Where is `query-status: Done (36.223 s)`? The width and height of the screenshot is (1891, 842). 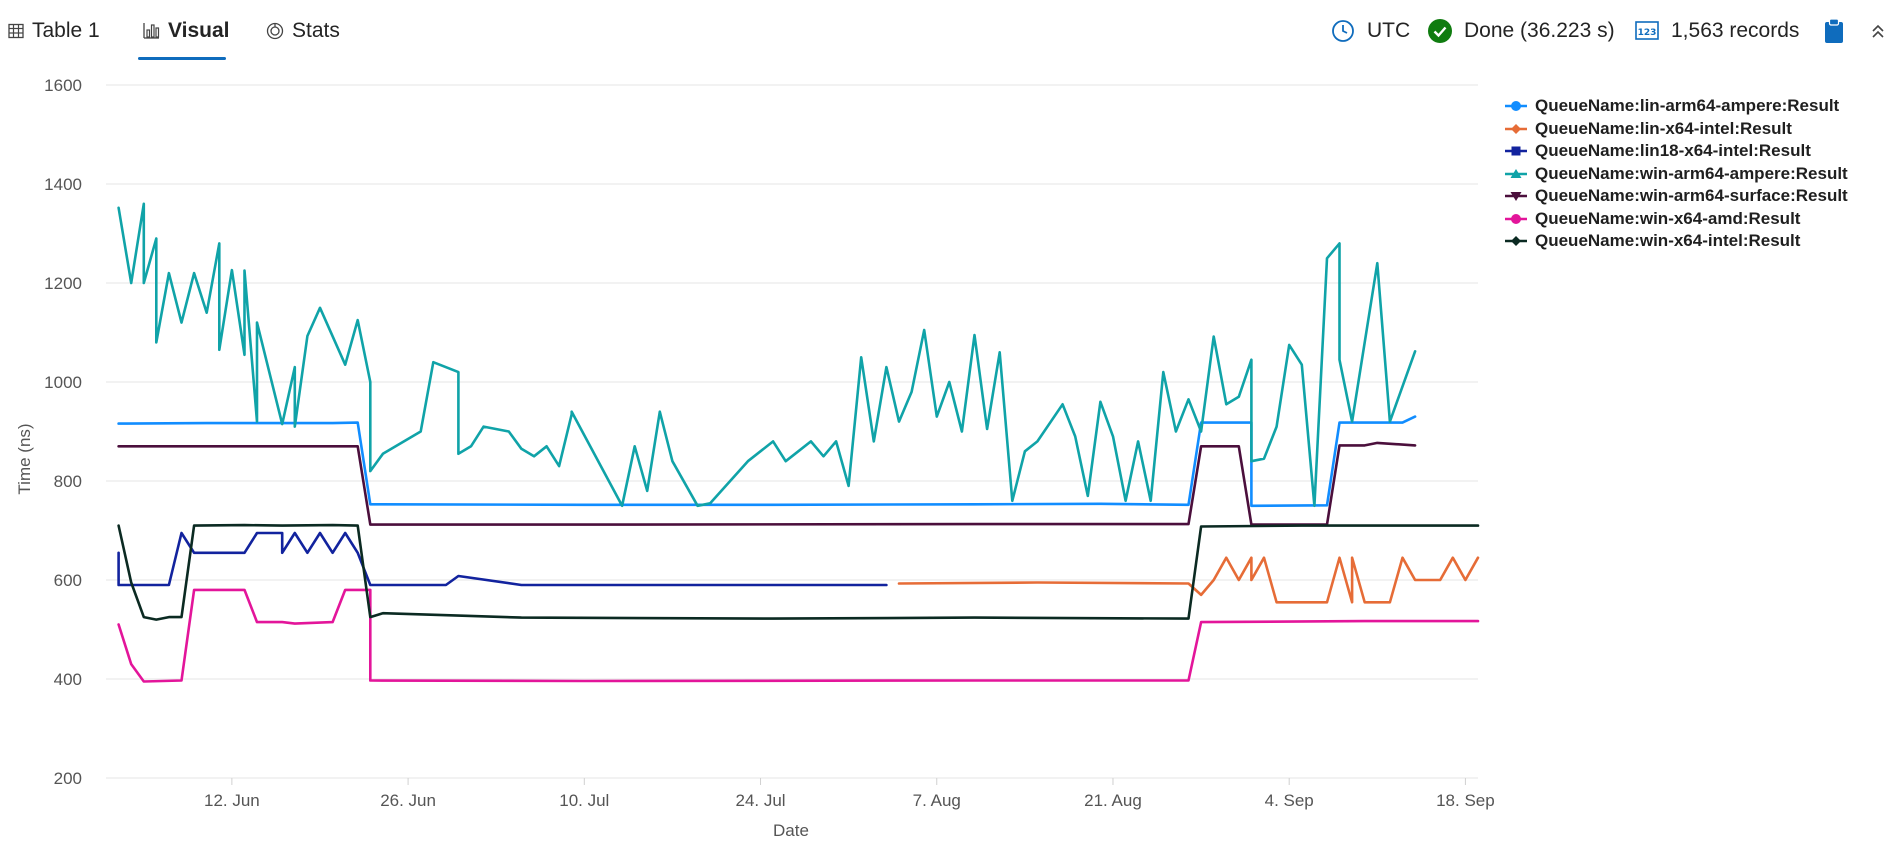
query-status: Done (36.223 s) is located at coordinates (1521, 31).